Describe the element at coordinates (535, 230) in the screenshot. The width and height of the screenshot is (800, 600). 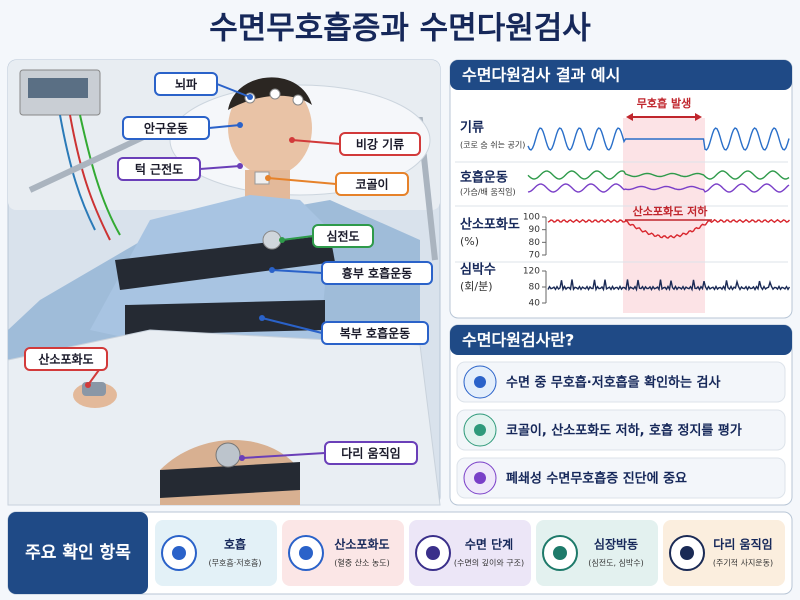
I see `tick-label: 90` at that location.